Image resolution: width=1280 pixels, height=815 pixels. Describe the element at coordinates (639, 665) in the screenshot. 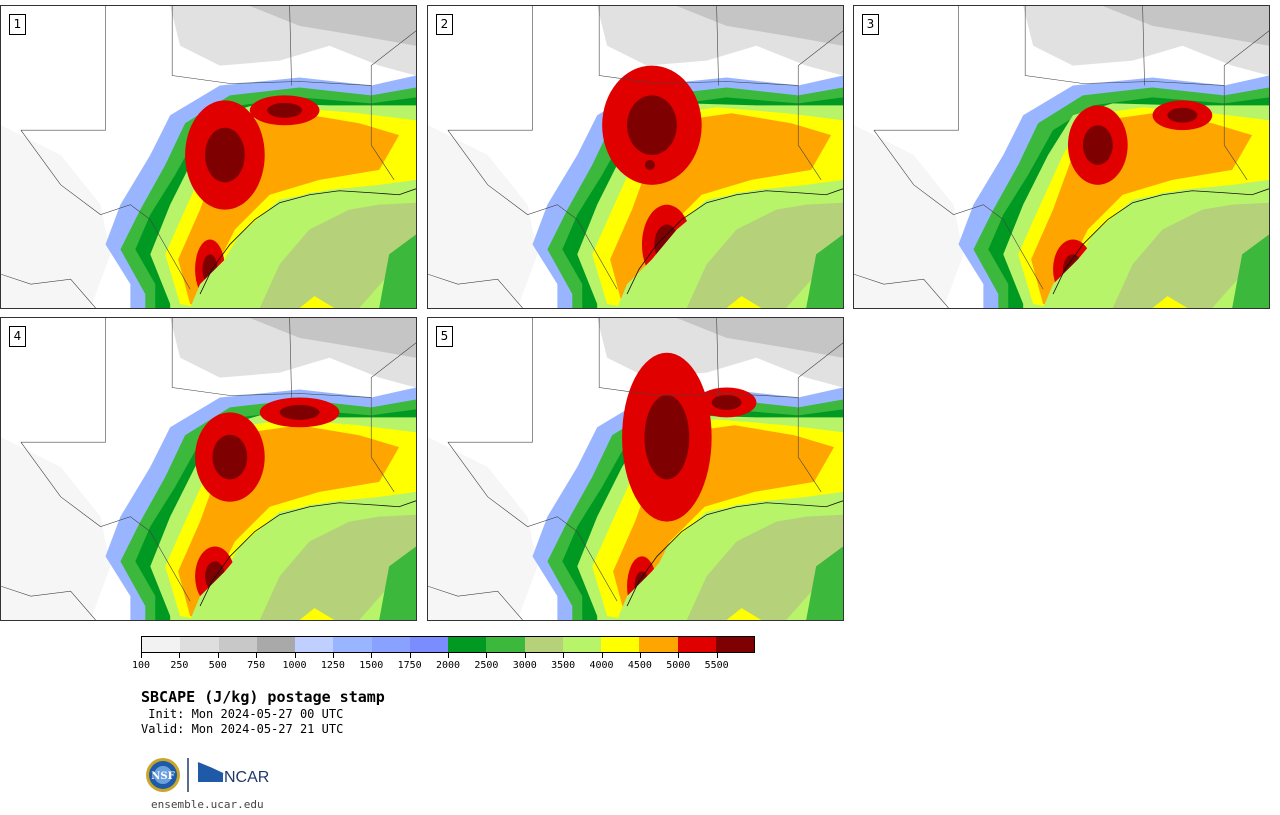

I see `colorbar-tick-label: 4500` at that location.